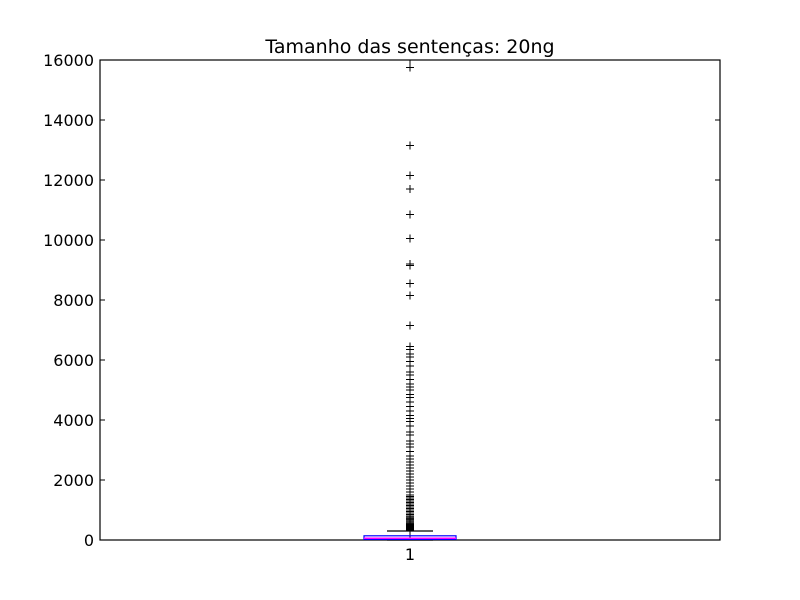 Image resolution: width=800 pixels, height=600 pixels. What do you see at coordinates (68, 60) in the screenshot?
I see `y-tick-label: 16000` at bounding box center [68, 60].